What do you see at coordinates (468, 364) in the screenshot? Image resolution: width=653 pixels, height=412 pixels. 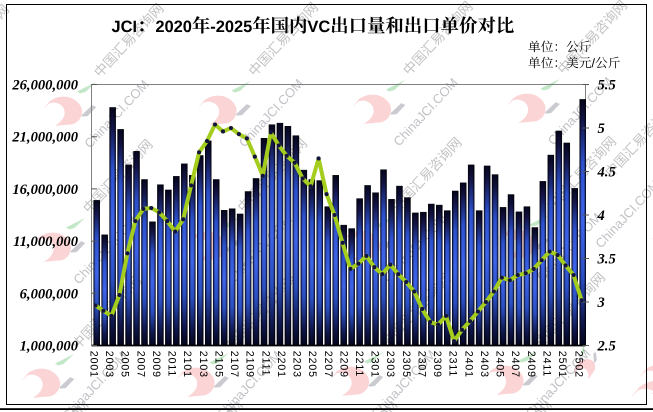 I see `svg-text: 2401` at bounding box center [468, 364].